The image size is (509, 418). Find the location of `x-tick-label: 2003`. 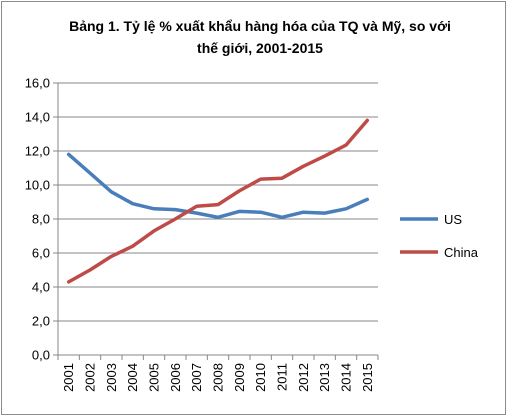

x-tick-label: 2003 is located at coordinates (111, 377).